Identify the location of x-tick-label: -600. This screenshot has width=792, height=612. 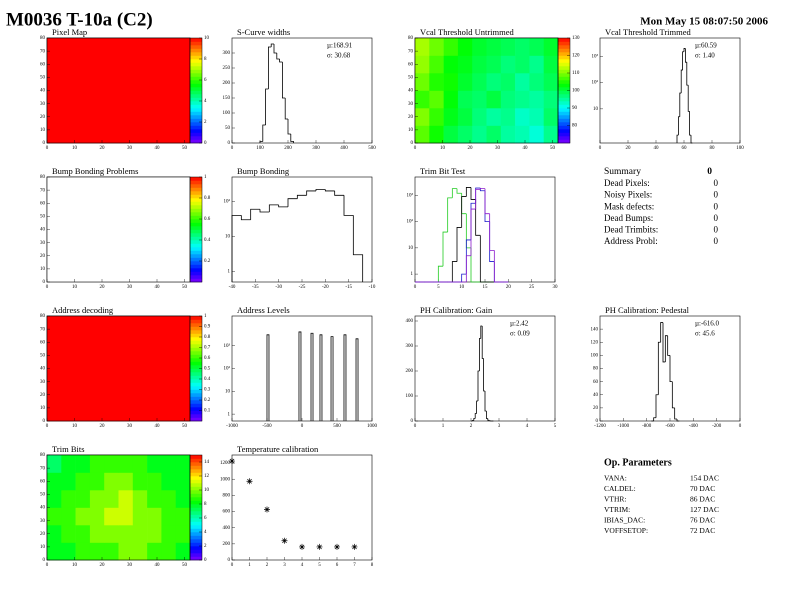
(670, 426).